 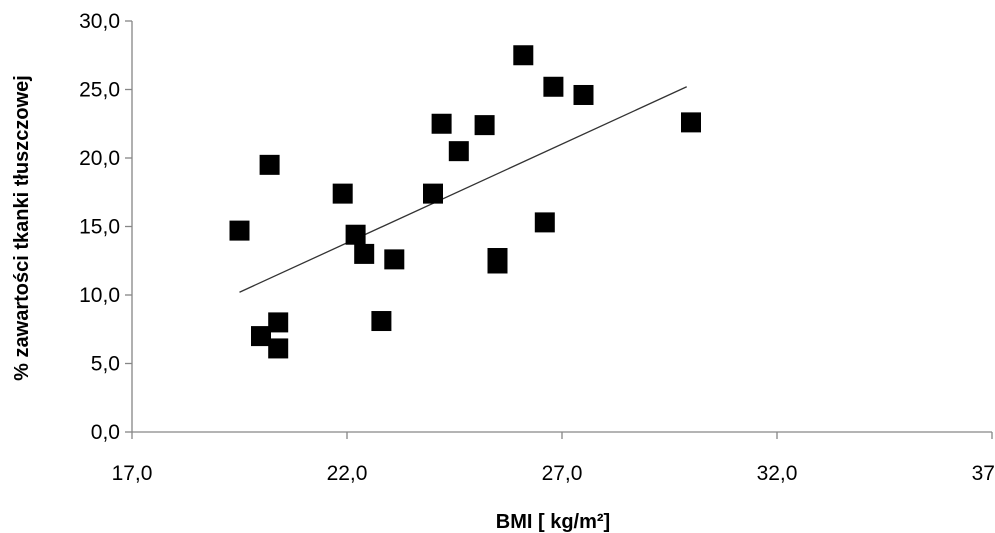 What do you see at coordinates (562, 473) in the screenshot?
I see `x-tick-label: 27,0` at bounding box center [562, 473].